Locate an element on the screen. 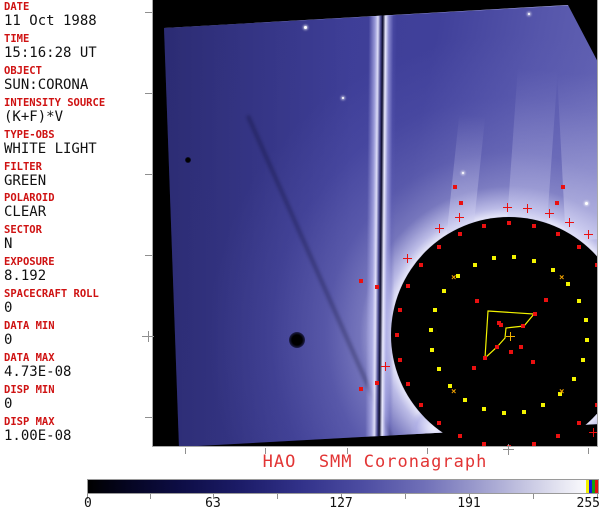  colorbar-label: 0 is located at coordinates (88, 503).